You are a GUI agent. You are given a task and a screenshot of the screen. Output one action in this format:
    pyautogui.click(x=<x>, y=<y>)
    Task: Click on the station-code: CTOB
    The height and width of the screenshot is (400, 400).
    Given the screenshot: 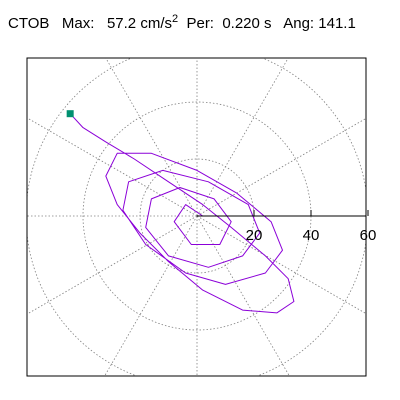 What is the action you would take?
    pyautogui.click(x=29, y=23)
    